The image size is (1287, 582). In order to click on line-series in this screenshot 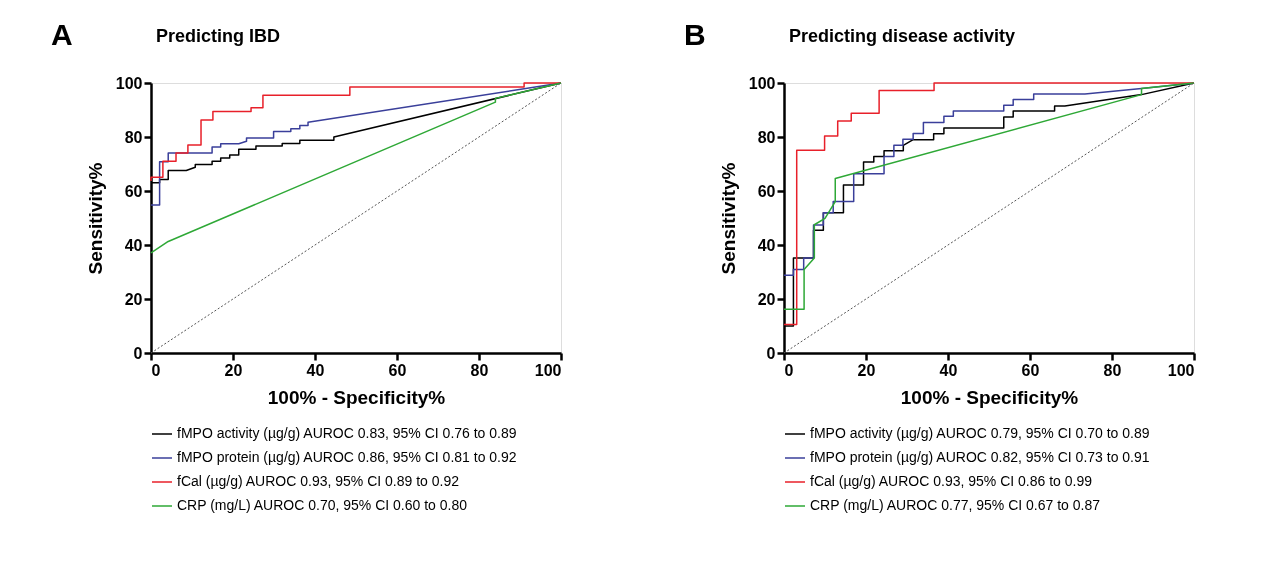, I will do `click(356, 168)`.